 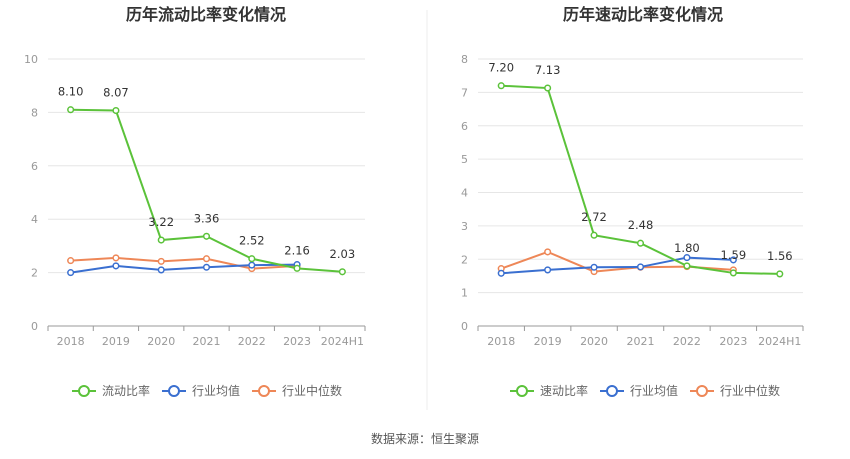 What do you see at coordinates (206, 14) in the screenshot?
I see `chart-title: 历年流动比率变化情况` at bounding box center [206, 14].